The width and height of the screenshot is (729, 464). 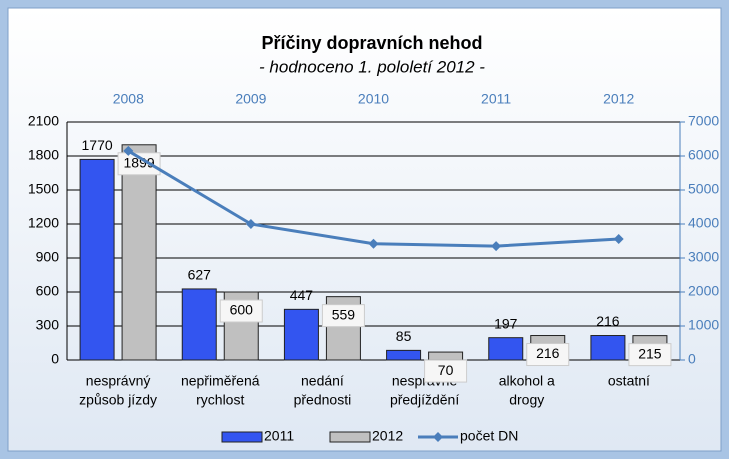 What do you see at coordinates (424, 400) in the screenshot?
I see `x-tick-label: předjíždění` at bounding box center [424, 400].